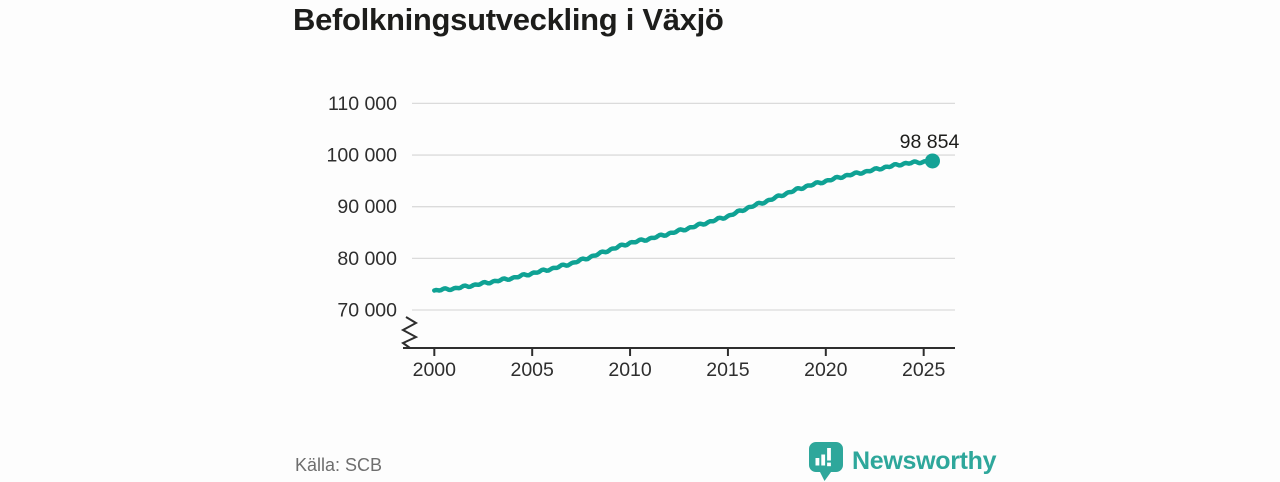 This screenshot has width=1280, height=482. What do you see at coordinates (630, 370) in the screenshot?
I see `x-tick-label: 2010` at bounding box center [630, 370].